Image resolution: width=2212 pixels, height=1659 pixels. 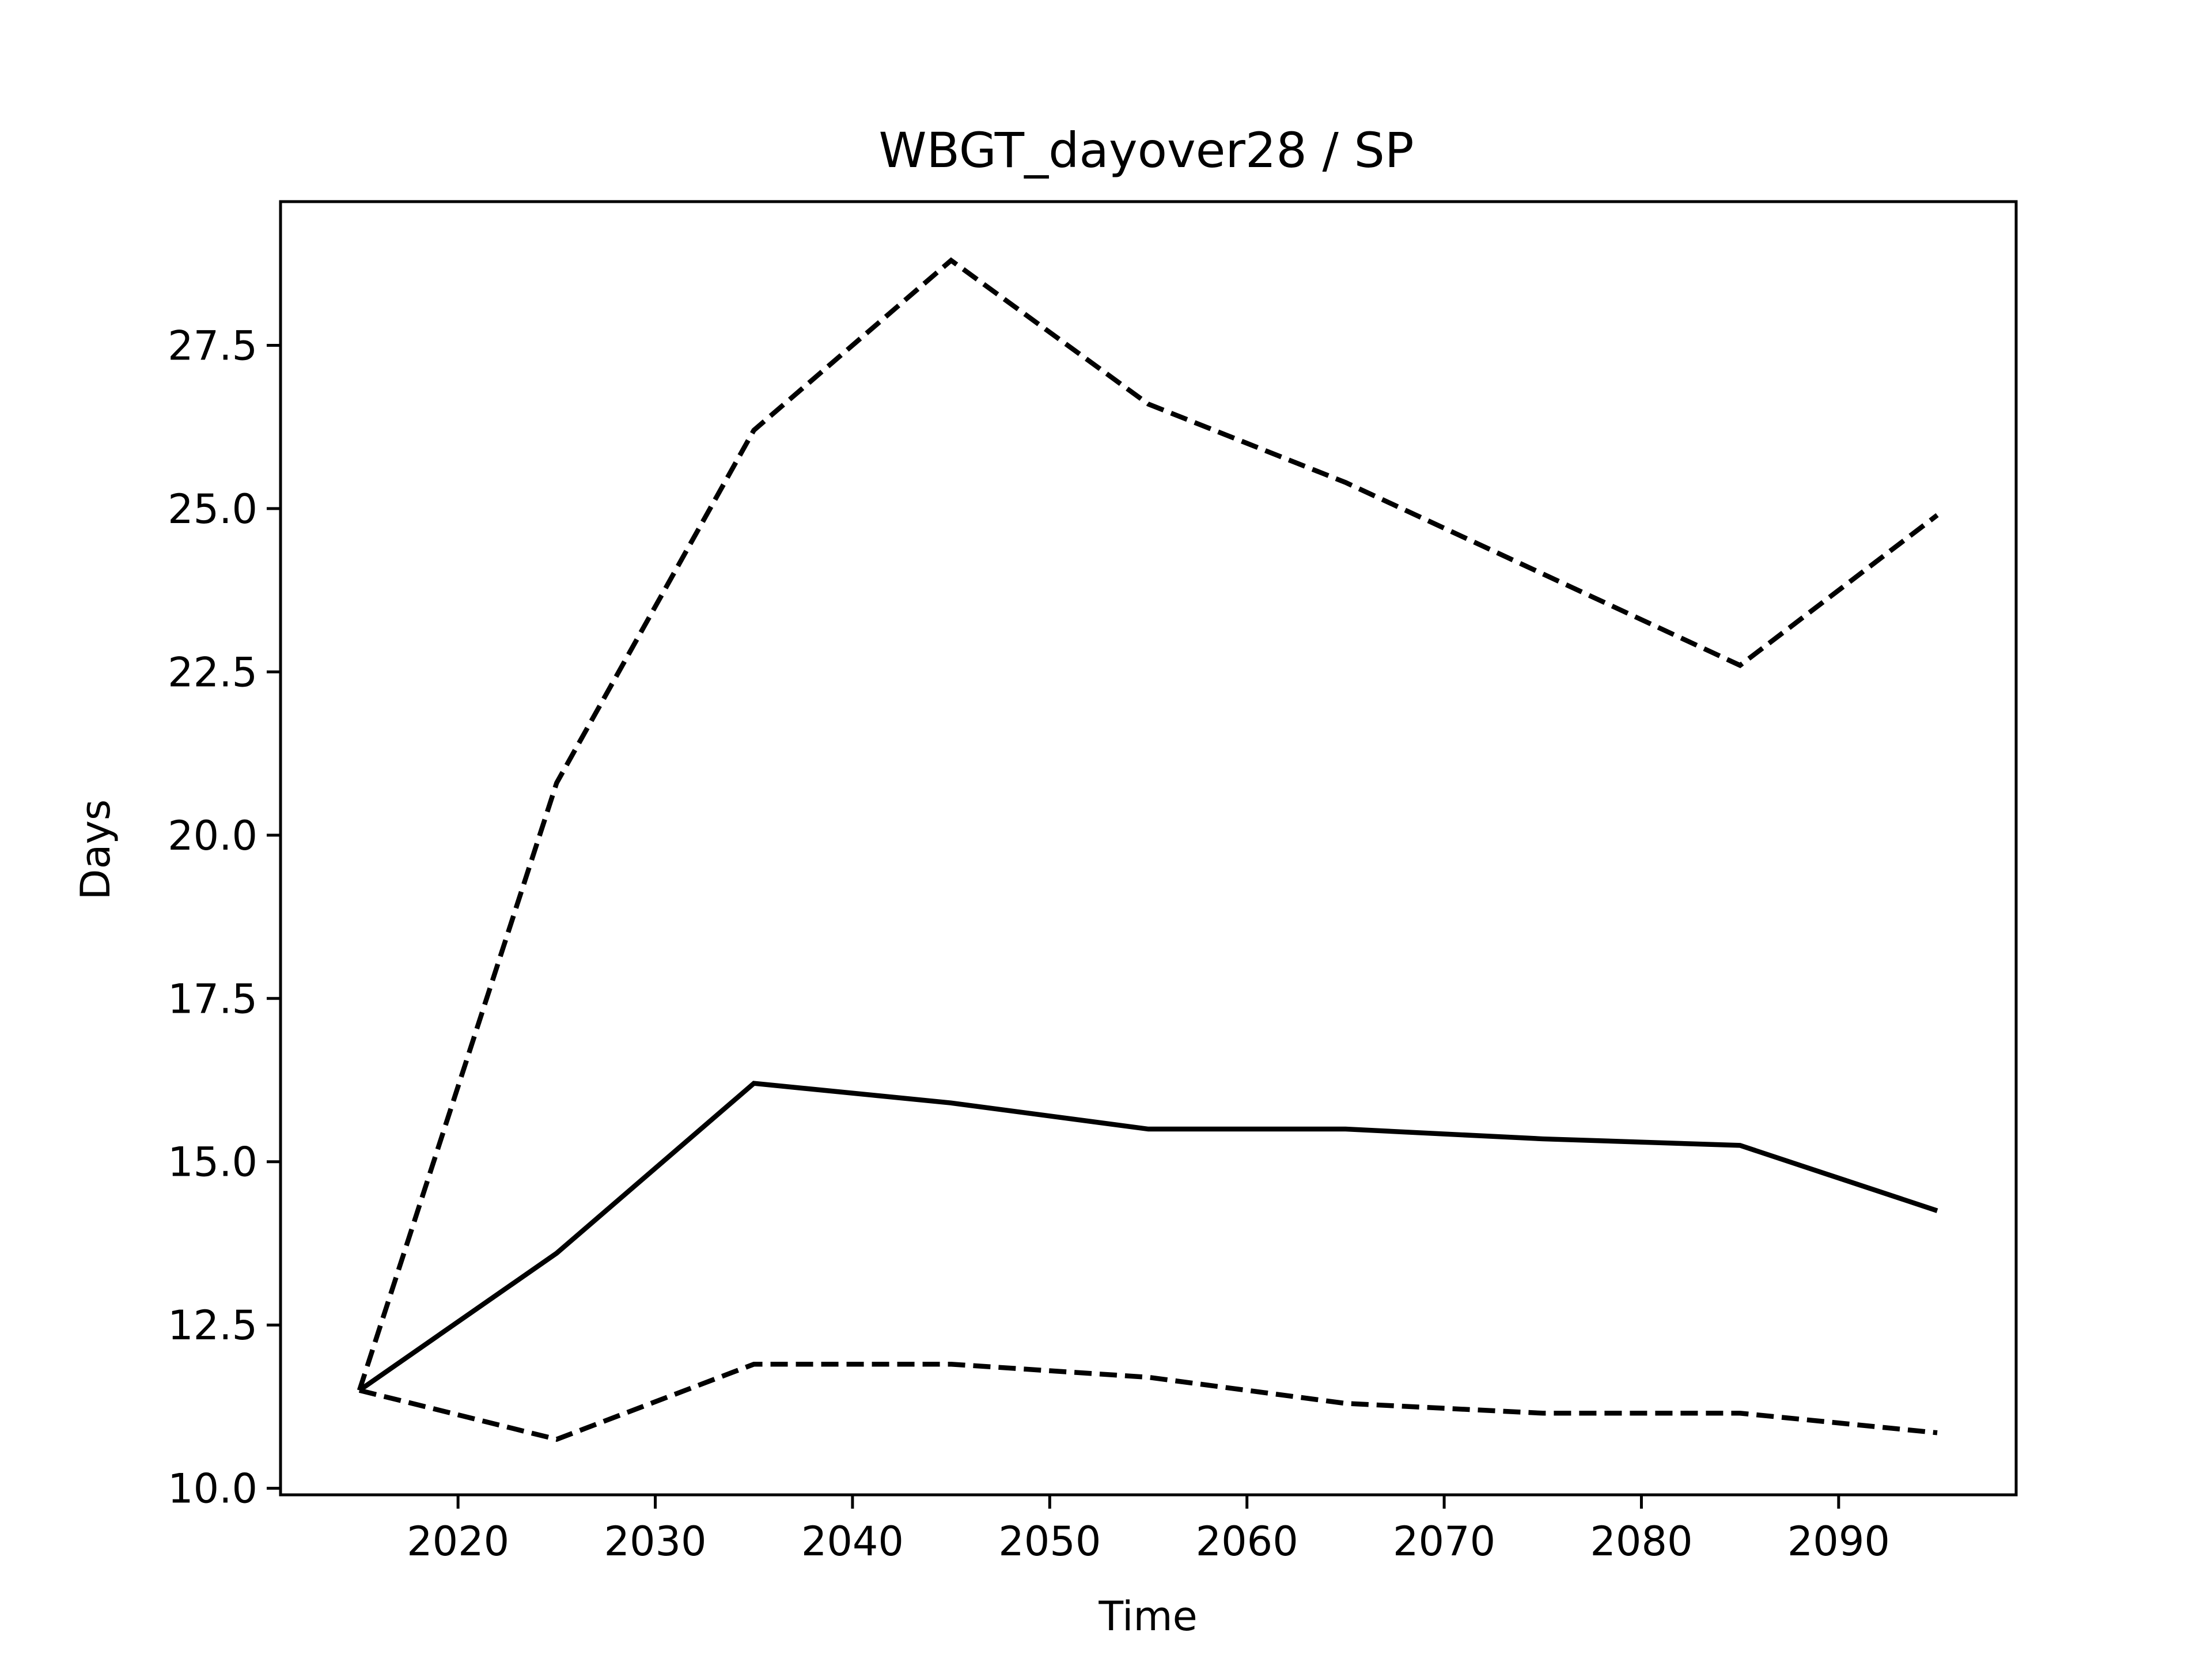 What do you see at coordinates (458, 1541) in the screenshot?
I see `x-tick-label: 2020` at bounding box center [458, 1541].